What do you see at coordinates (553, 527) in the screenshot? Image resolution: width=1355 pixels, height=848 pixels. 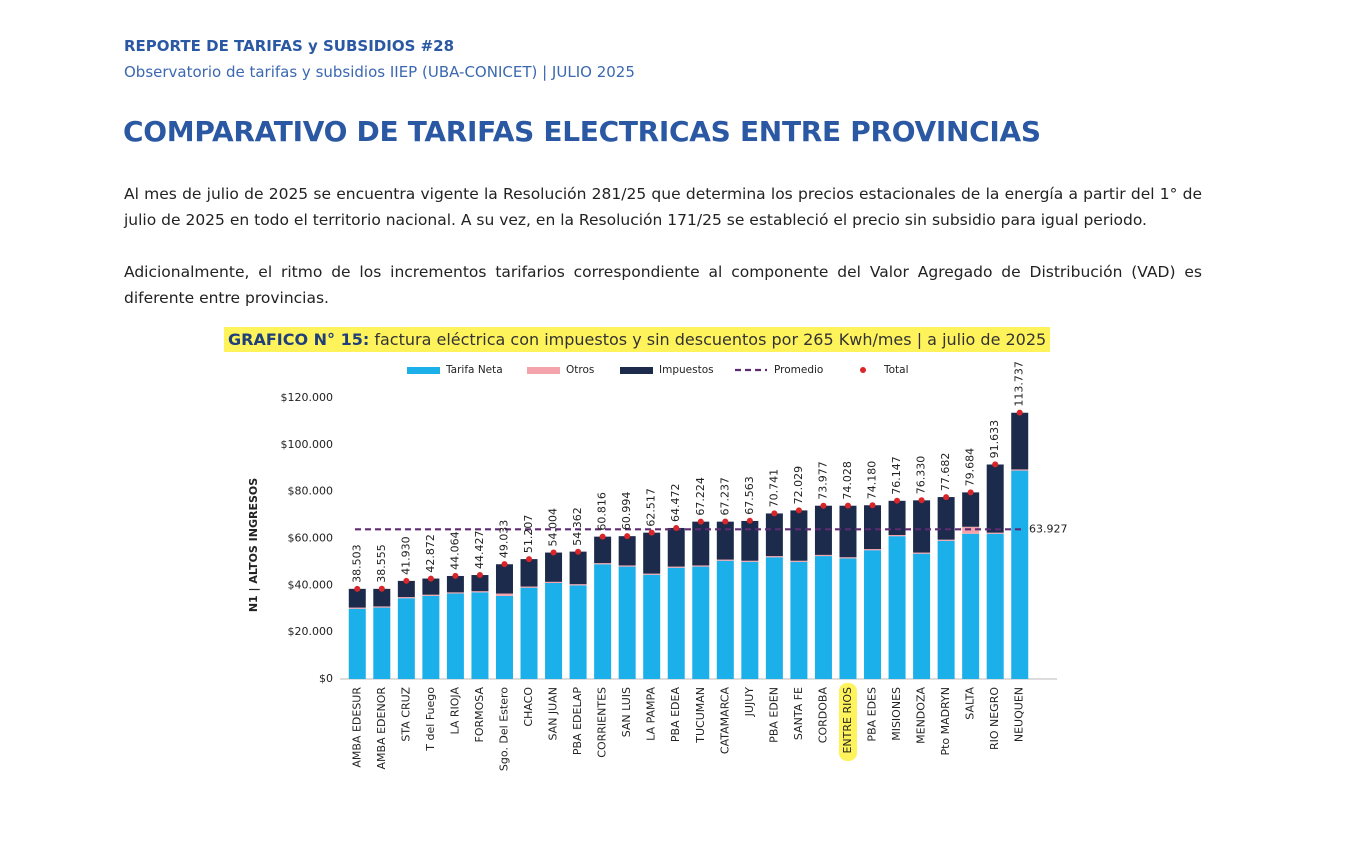 I see `data-label: 54.004` at bounding box center [553, 527].